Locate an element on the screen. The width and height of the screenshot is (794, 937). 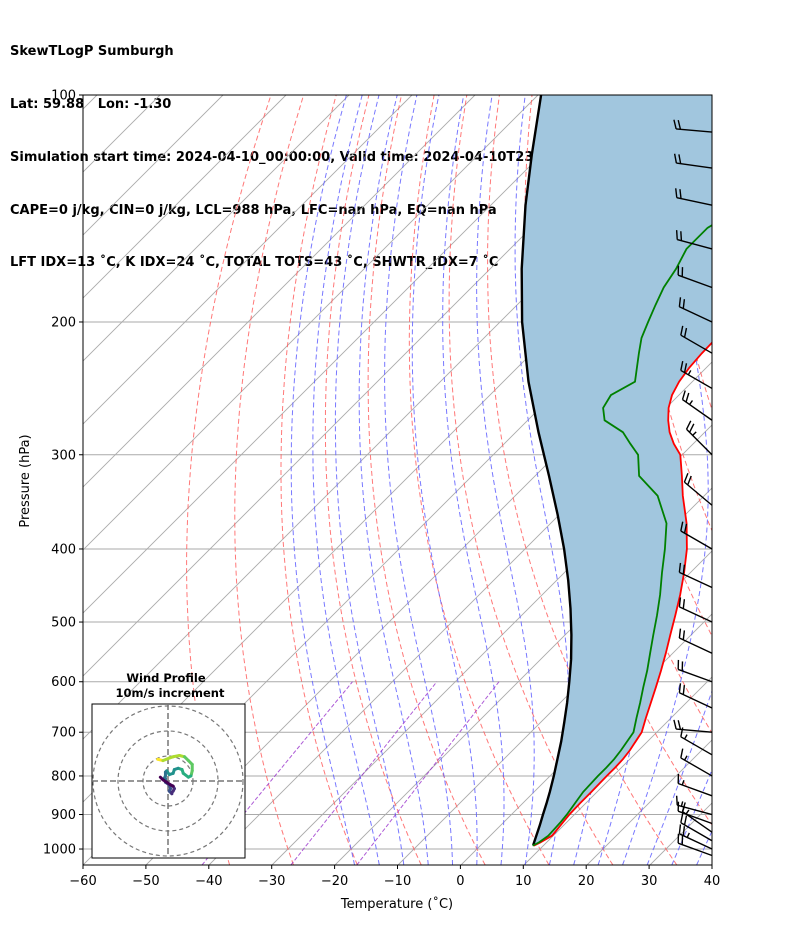
inset-title-1: Wind Profile is located at coordinates (166, 678).